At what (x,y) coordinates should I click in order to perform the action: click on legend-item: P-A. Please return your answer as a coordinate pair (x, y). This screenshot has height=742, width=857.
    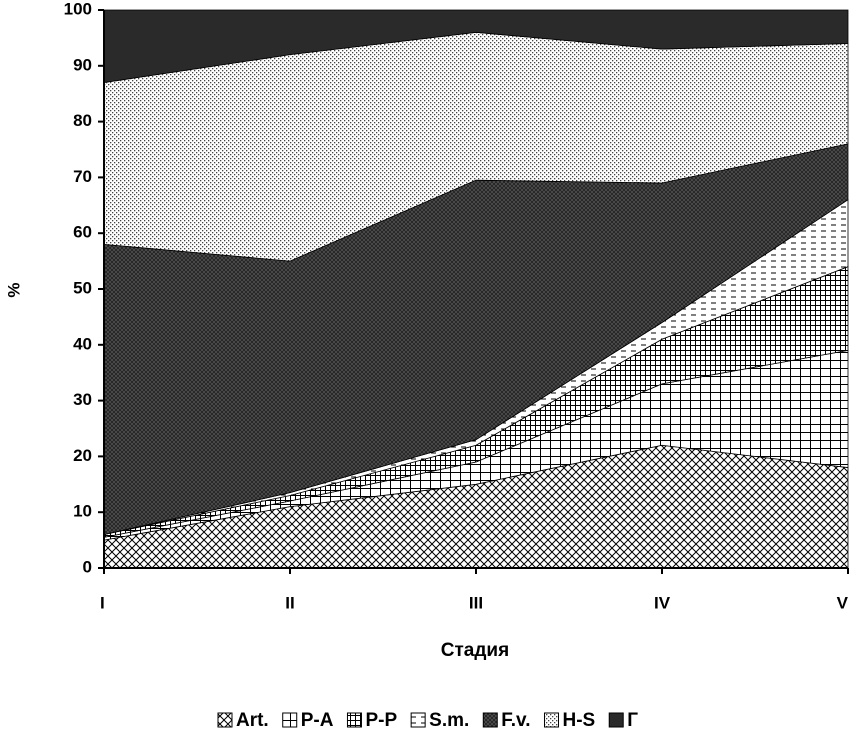
    Looking at the image, I should click on (308, 720).